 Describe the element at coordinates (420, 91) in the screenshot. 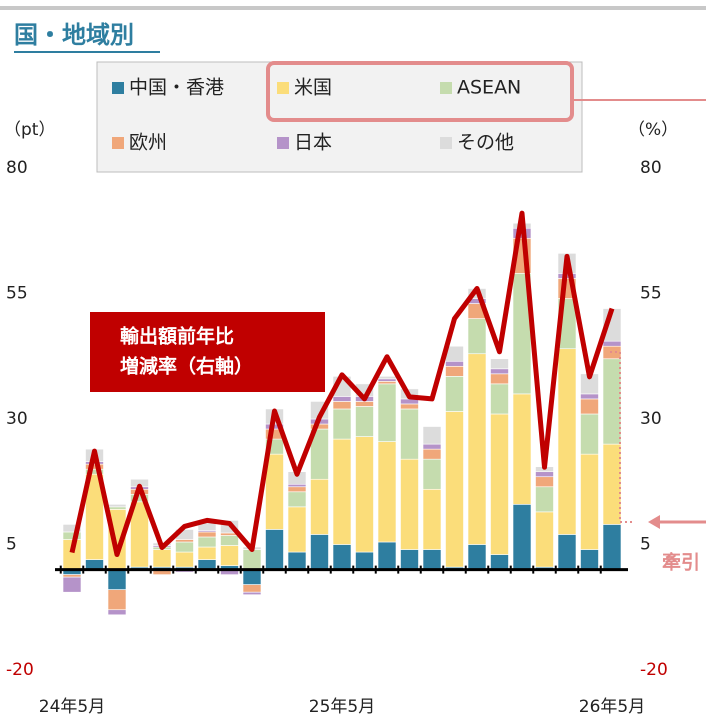

I see `highlight` at that location.